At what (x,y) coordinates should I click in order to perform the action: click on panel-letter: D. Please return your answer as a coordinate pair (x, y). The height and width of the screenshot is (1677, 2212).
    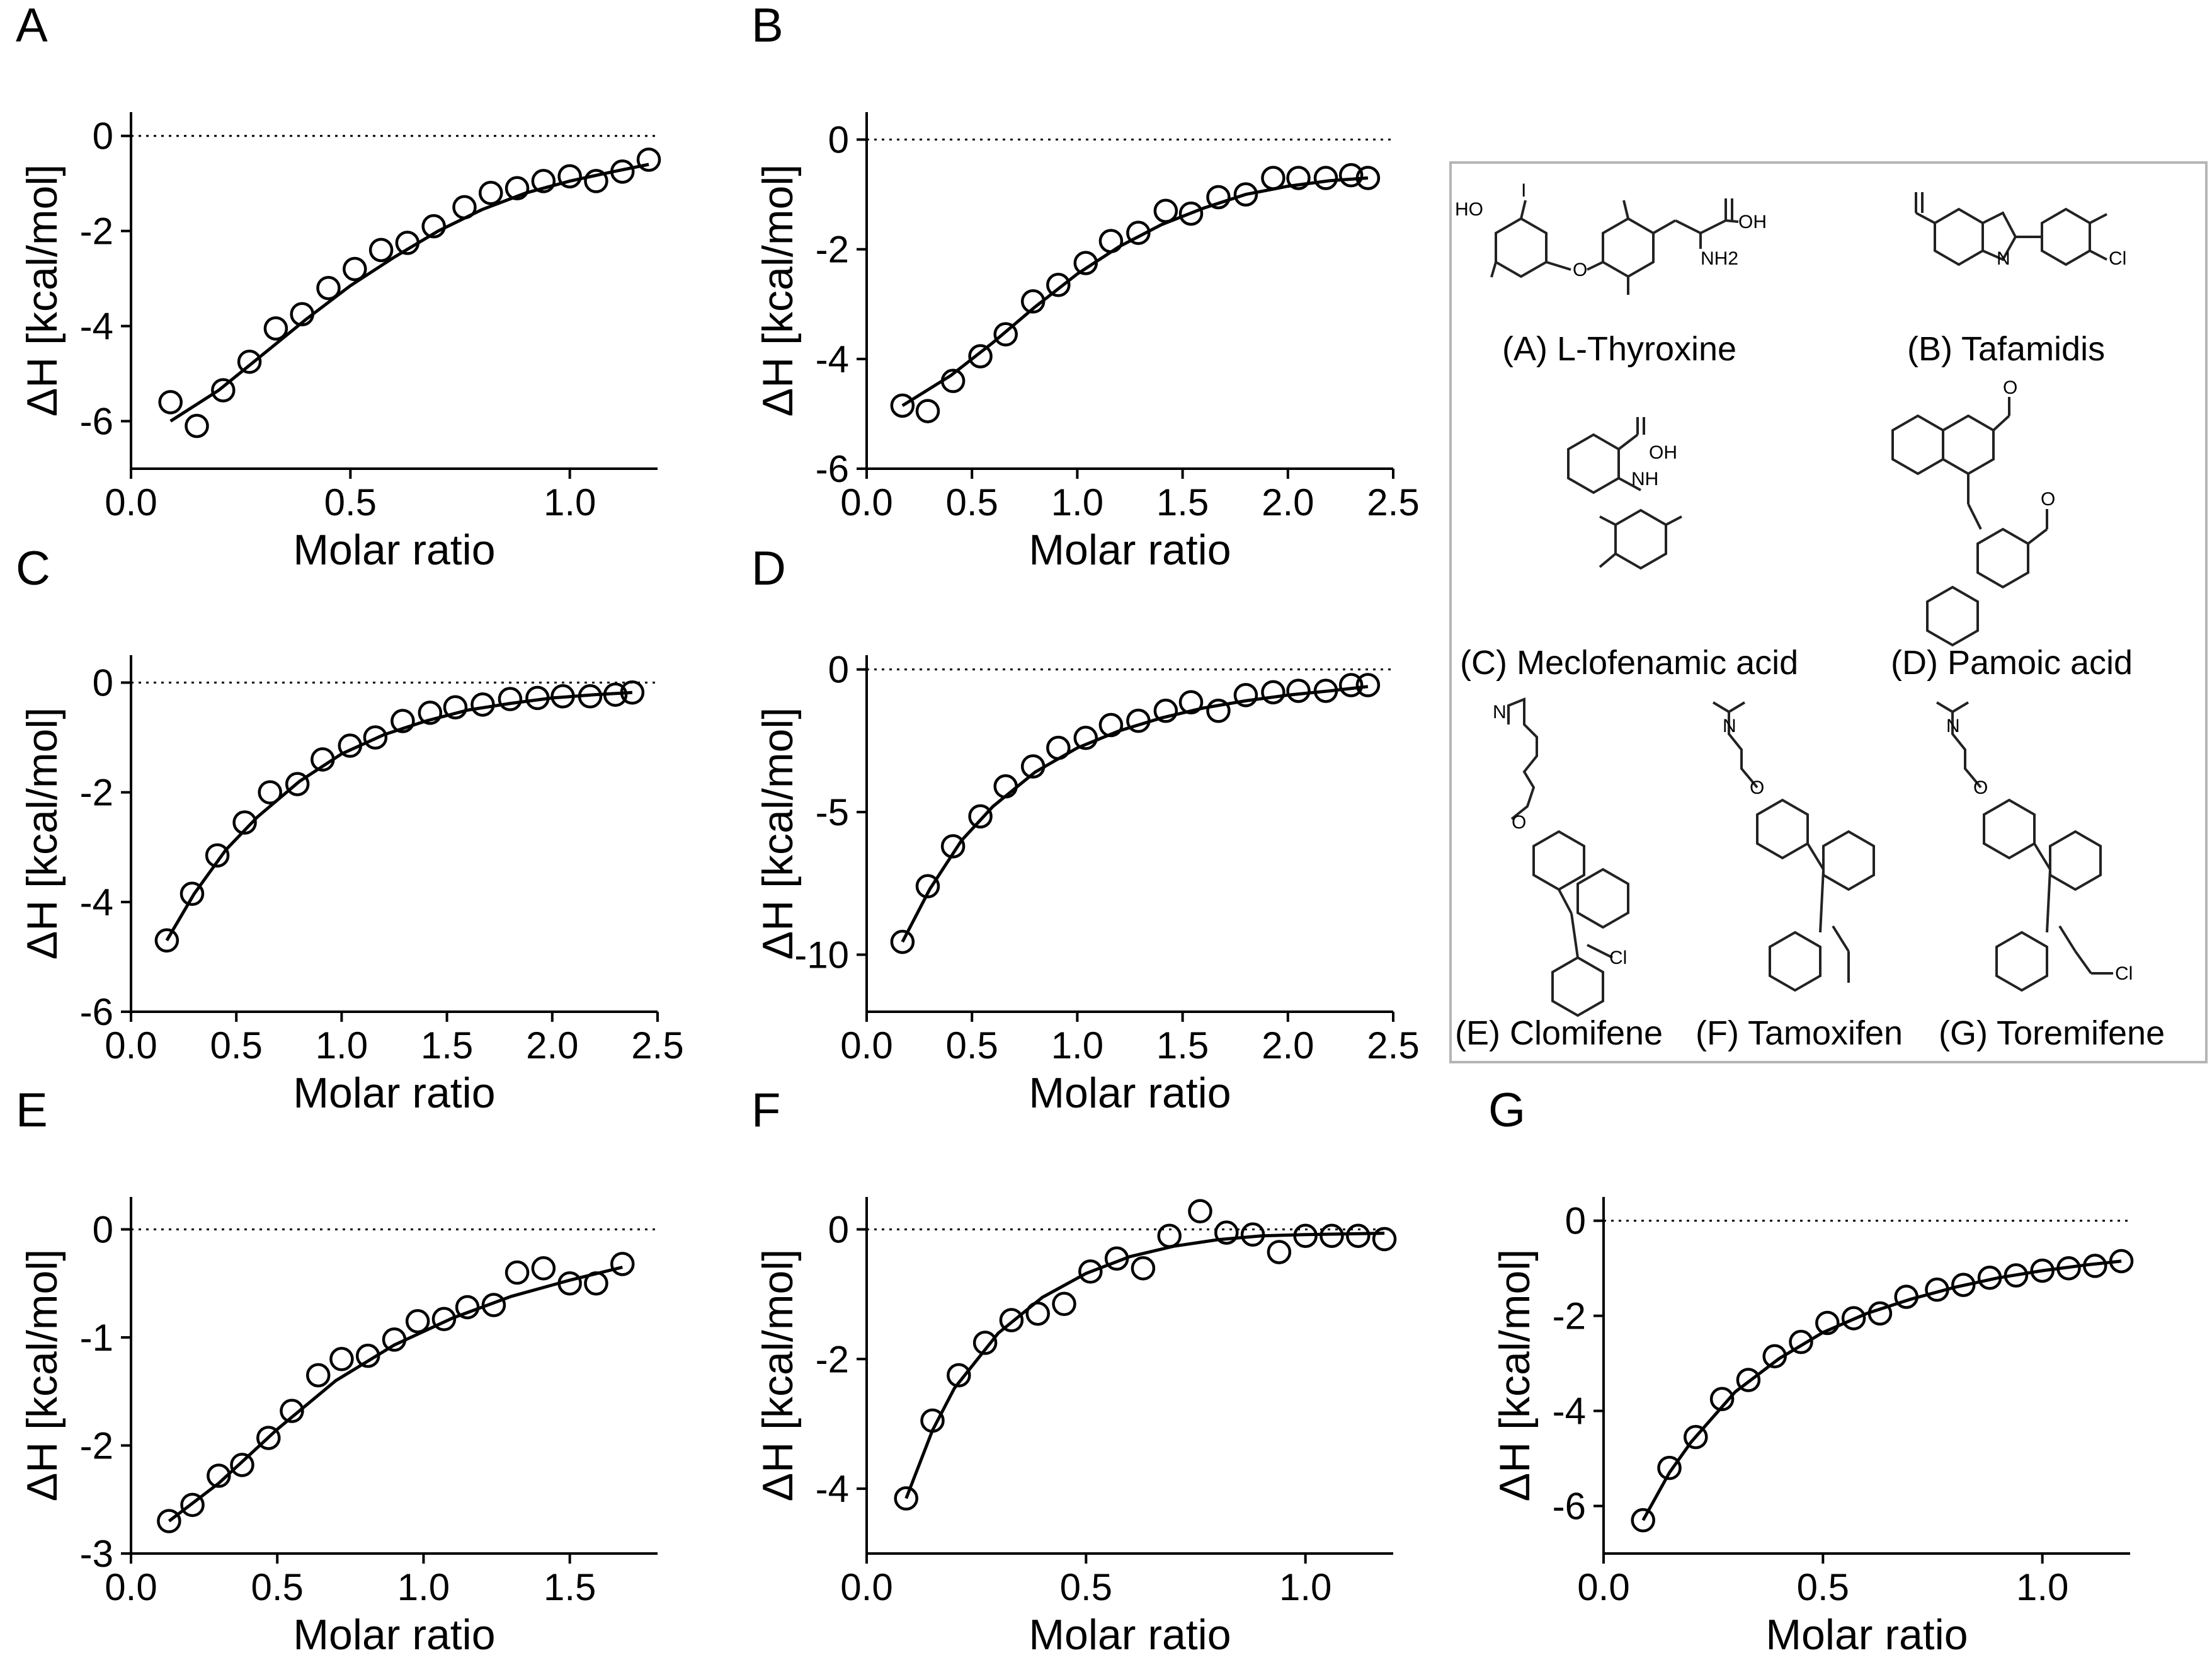
    Looking at the image, I should click on (768, 568).